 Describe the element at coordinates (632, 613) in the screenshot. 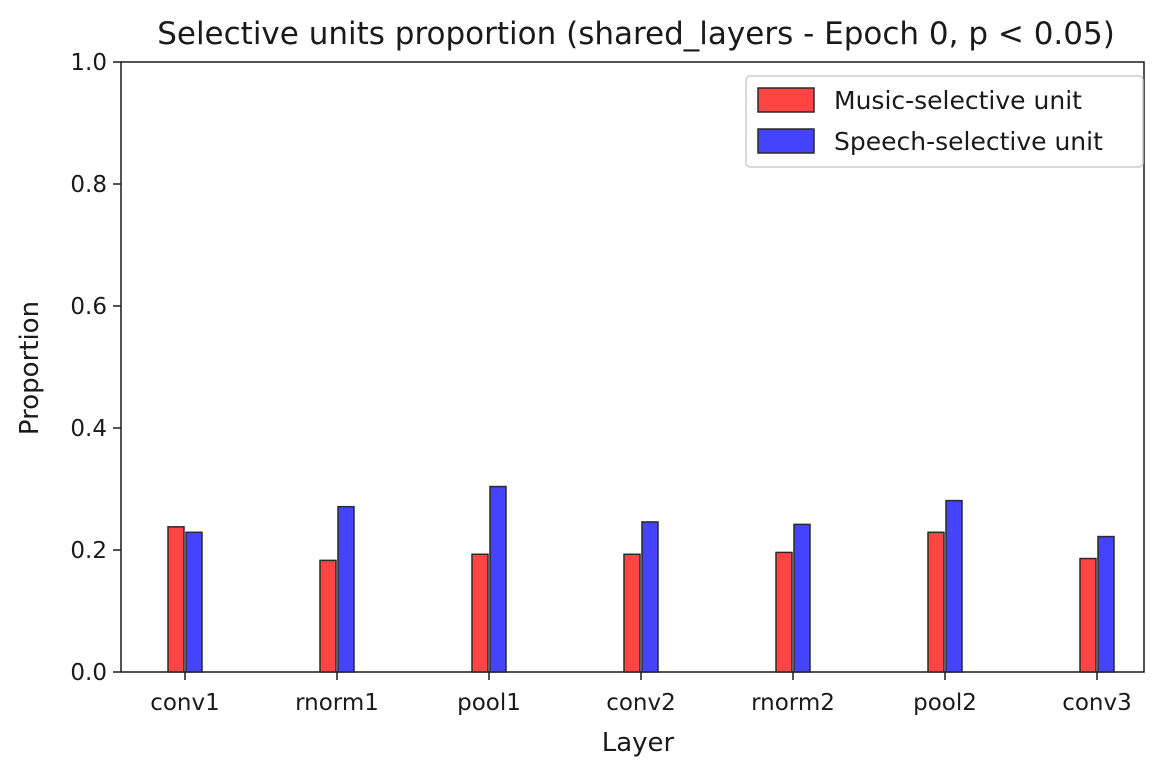

I see `bar-music-conv2` at that location.